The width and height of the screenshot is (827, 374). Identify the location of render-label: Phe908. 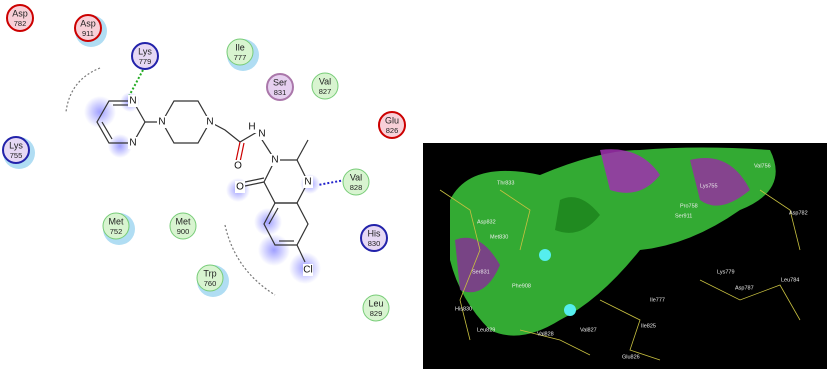
(521, 286).